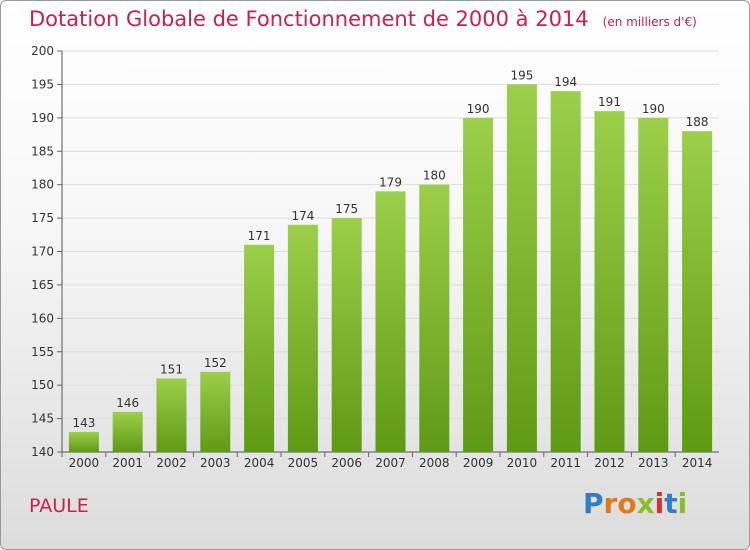 The image size is (750, 550). What do you see at coordinates (565, 463) in the screenshot?
I see `x-tick-label: 2011` at bounding box center [565, 463].